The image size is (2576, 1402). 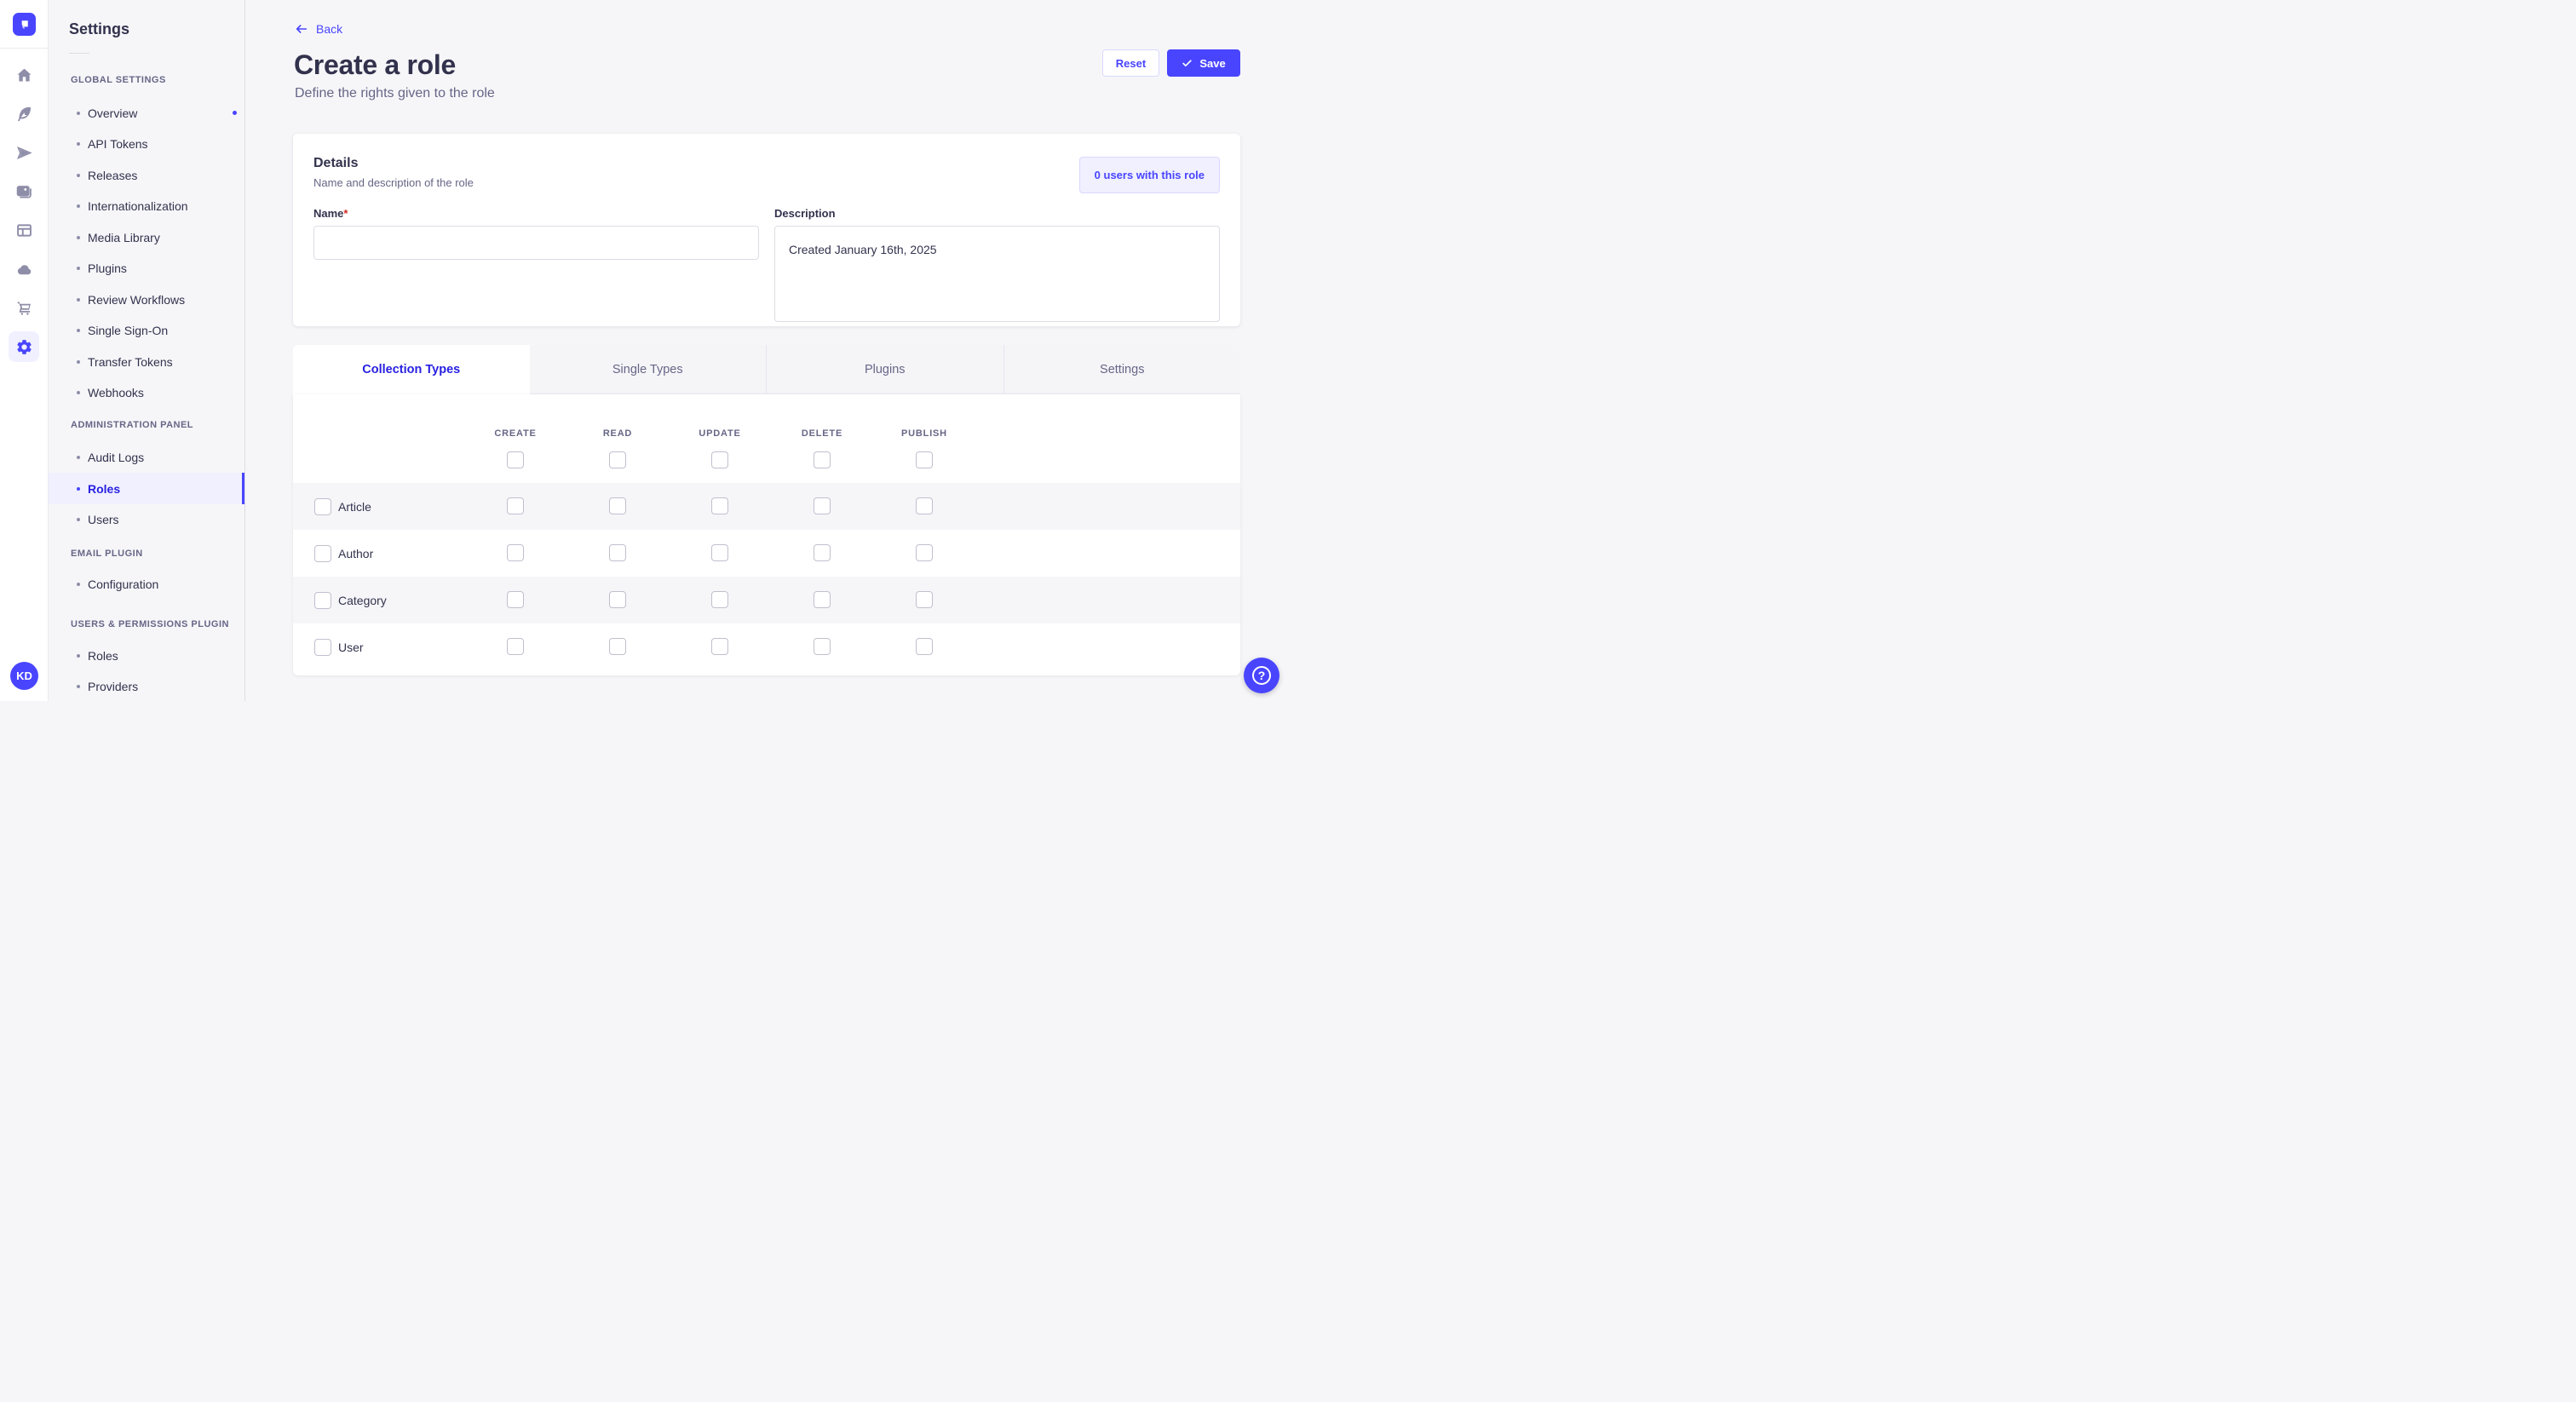 I want to click on article-read-checkbox, so click(x=617, y=505).